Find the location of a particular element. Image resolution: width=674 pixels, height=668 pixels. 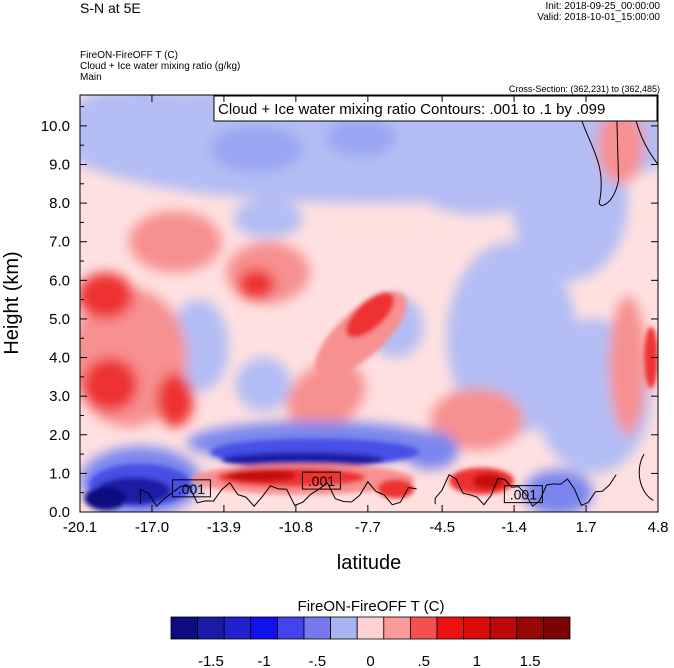

colorbar-title: FireON-FireOFF T (C) is located at coordinates (371, 606).